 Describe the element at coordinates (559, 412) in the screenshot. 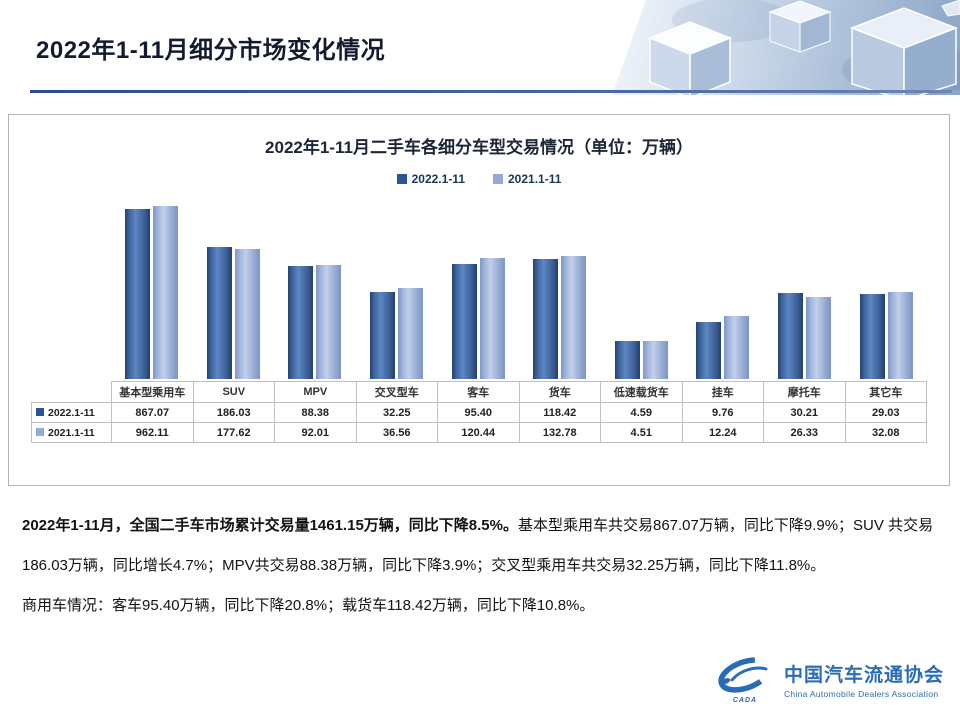

I see `table-cell-s0-c5: 118.42` at that location.